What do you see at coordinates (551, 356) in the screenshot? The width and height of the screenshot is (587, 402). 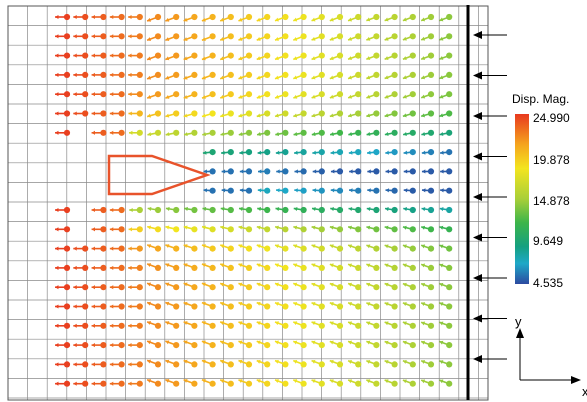 I see `coordinate-axes: y x` at bounding box center [551, 356].